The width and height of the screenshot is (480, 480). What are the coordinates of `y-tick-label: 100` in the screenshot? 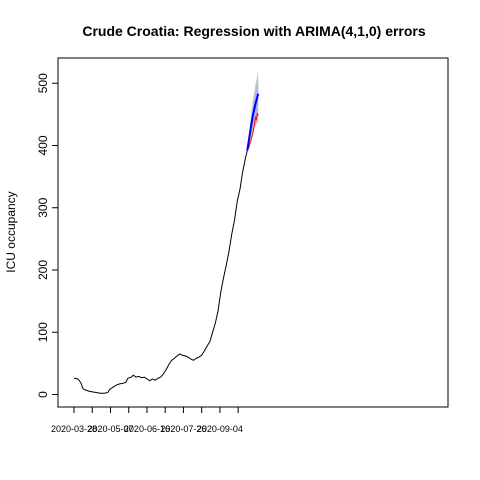 It's located at (43, 332).